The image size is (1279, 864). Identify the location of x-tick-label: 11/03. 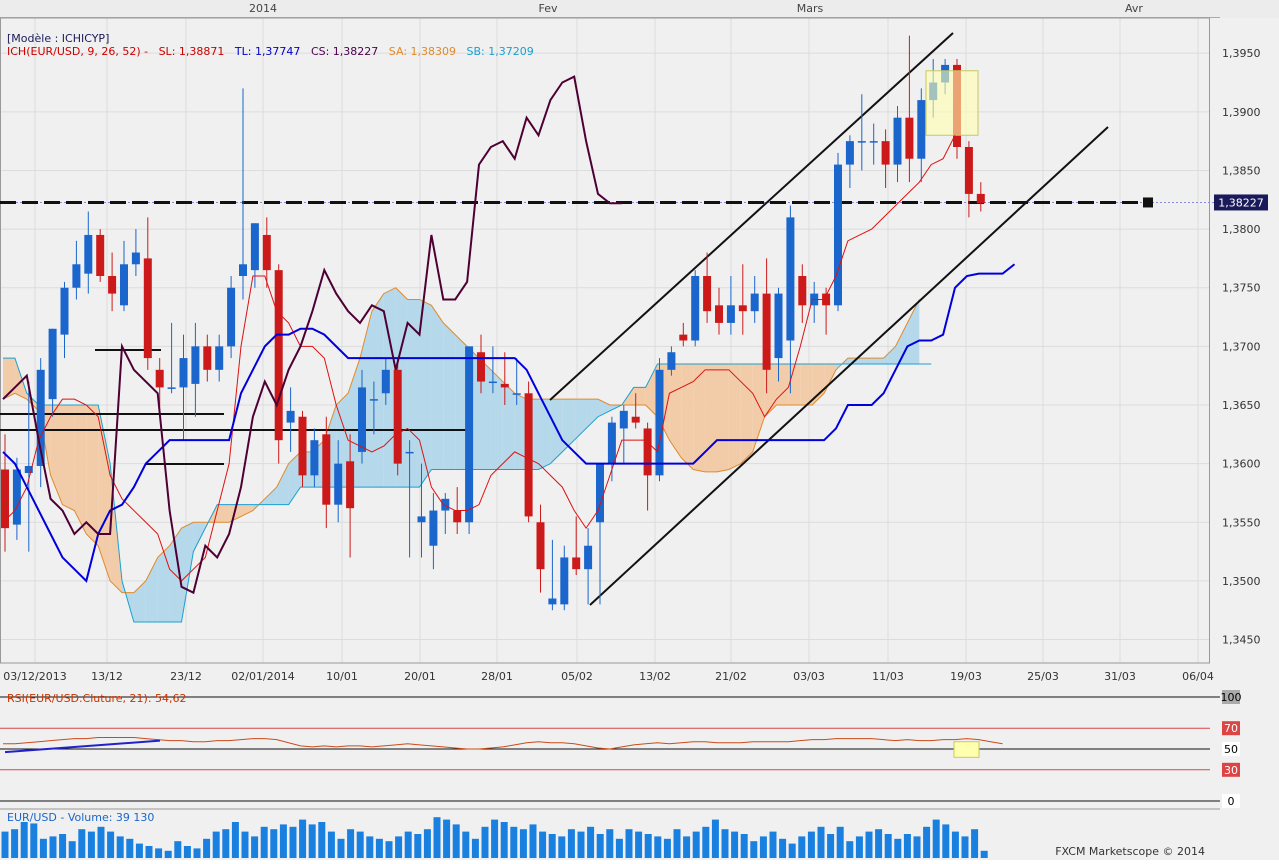
(888, 676).